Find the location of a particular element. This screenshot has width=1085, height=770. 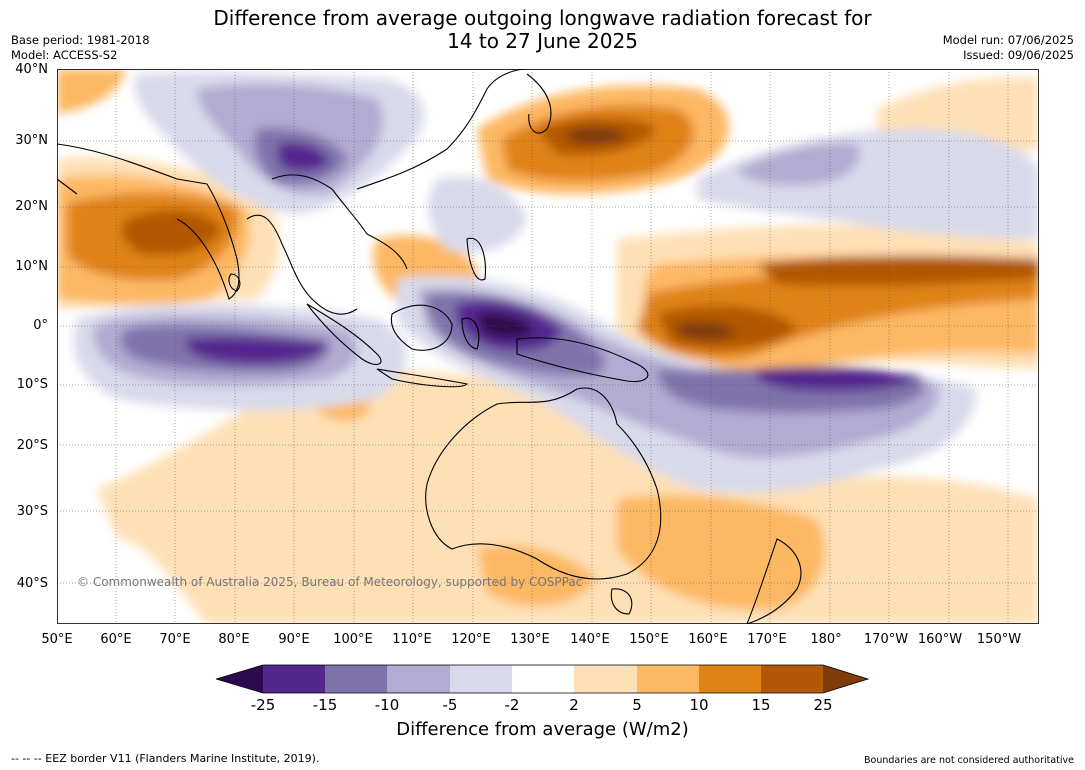

colorbar-tick: 10 is located at coordinates (699, 705).